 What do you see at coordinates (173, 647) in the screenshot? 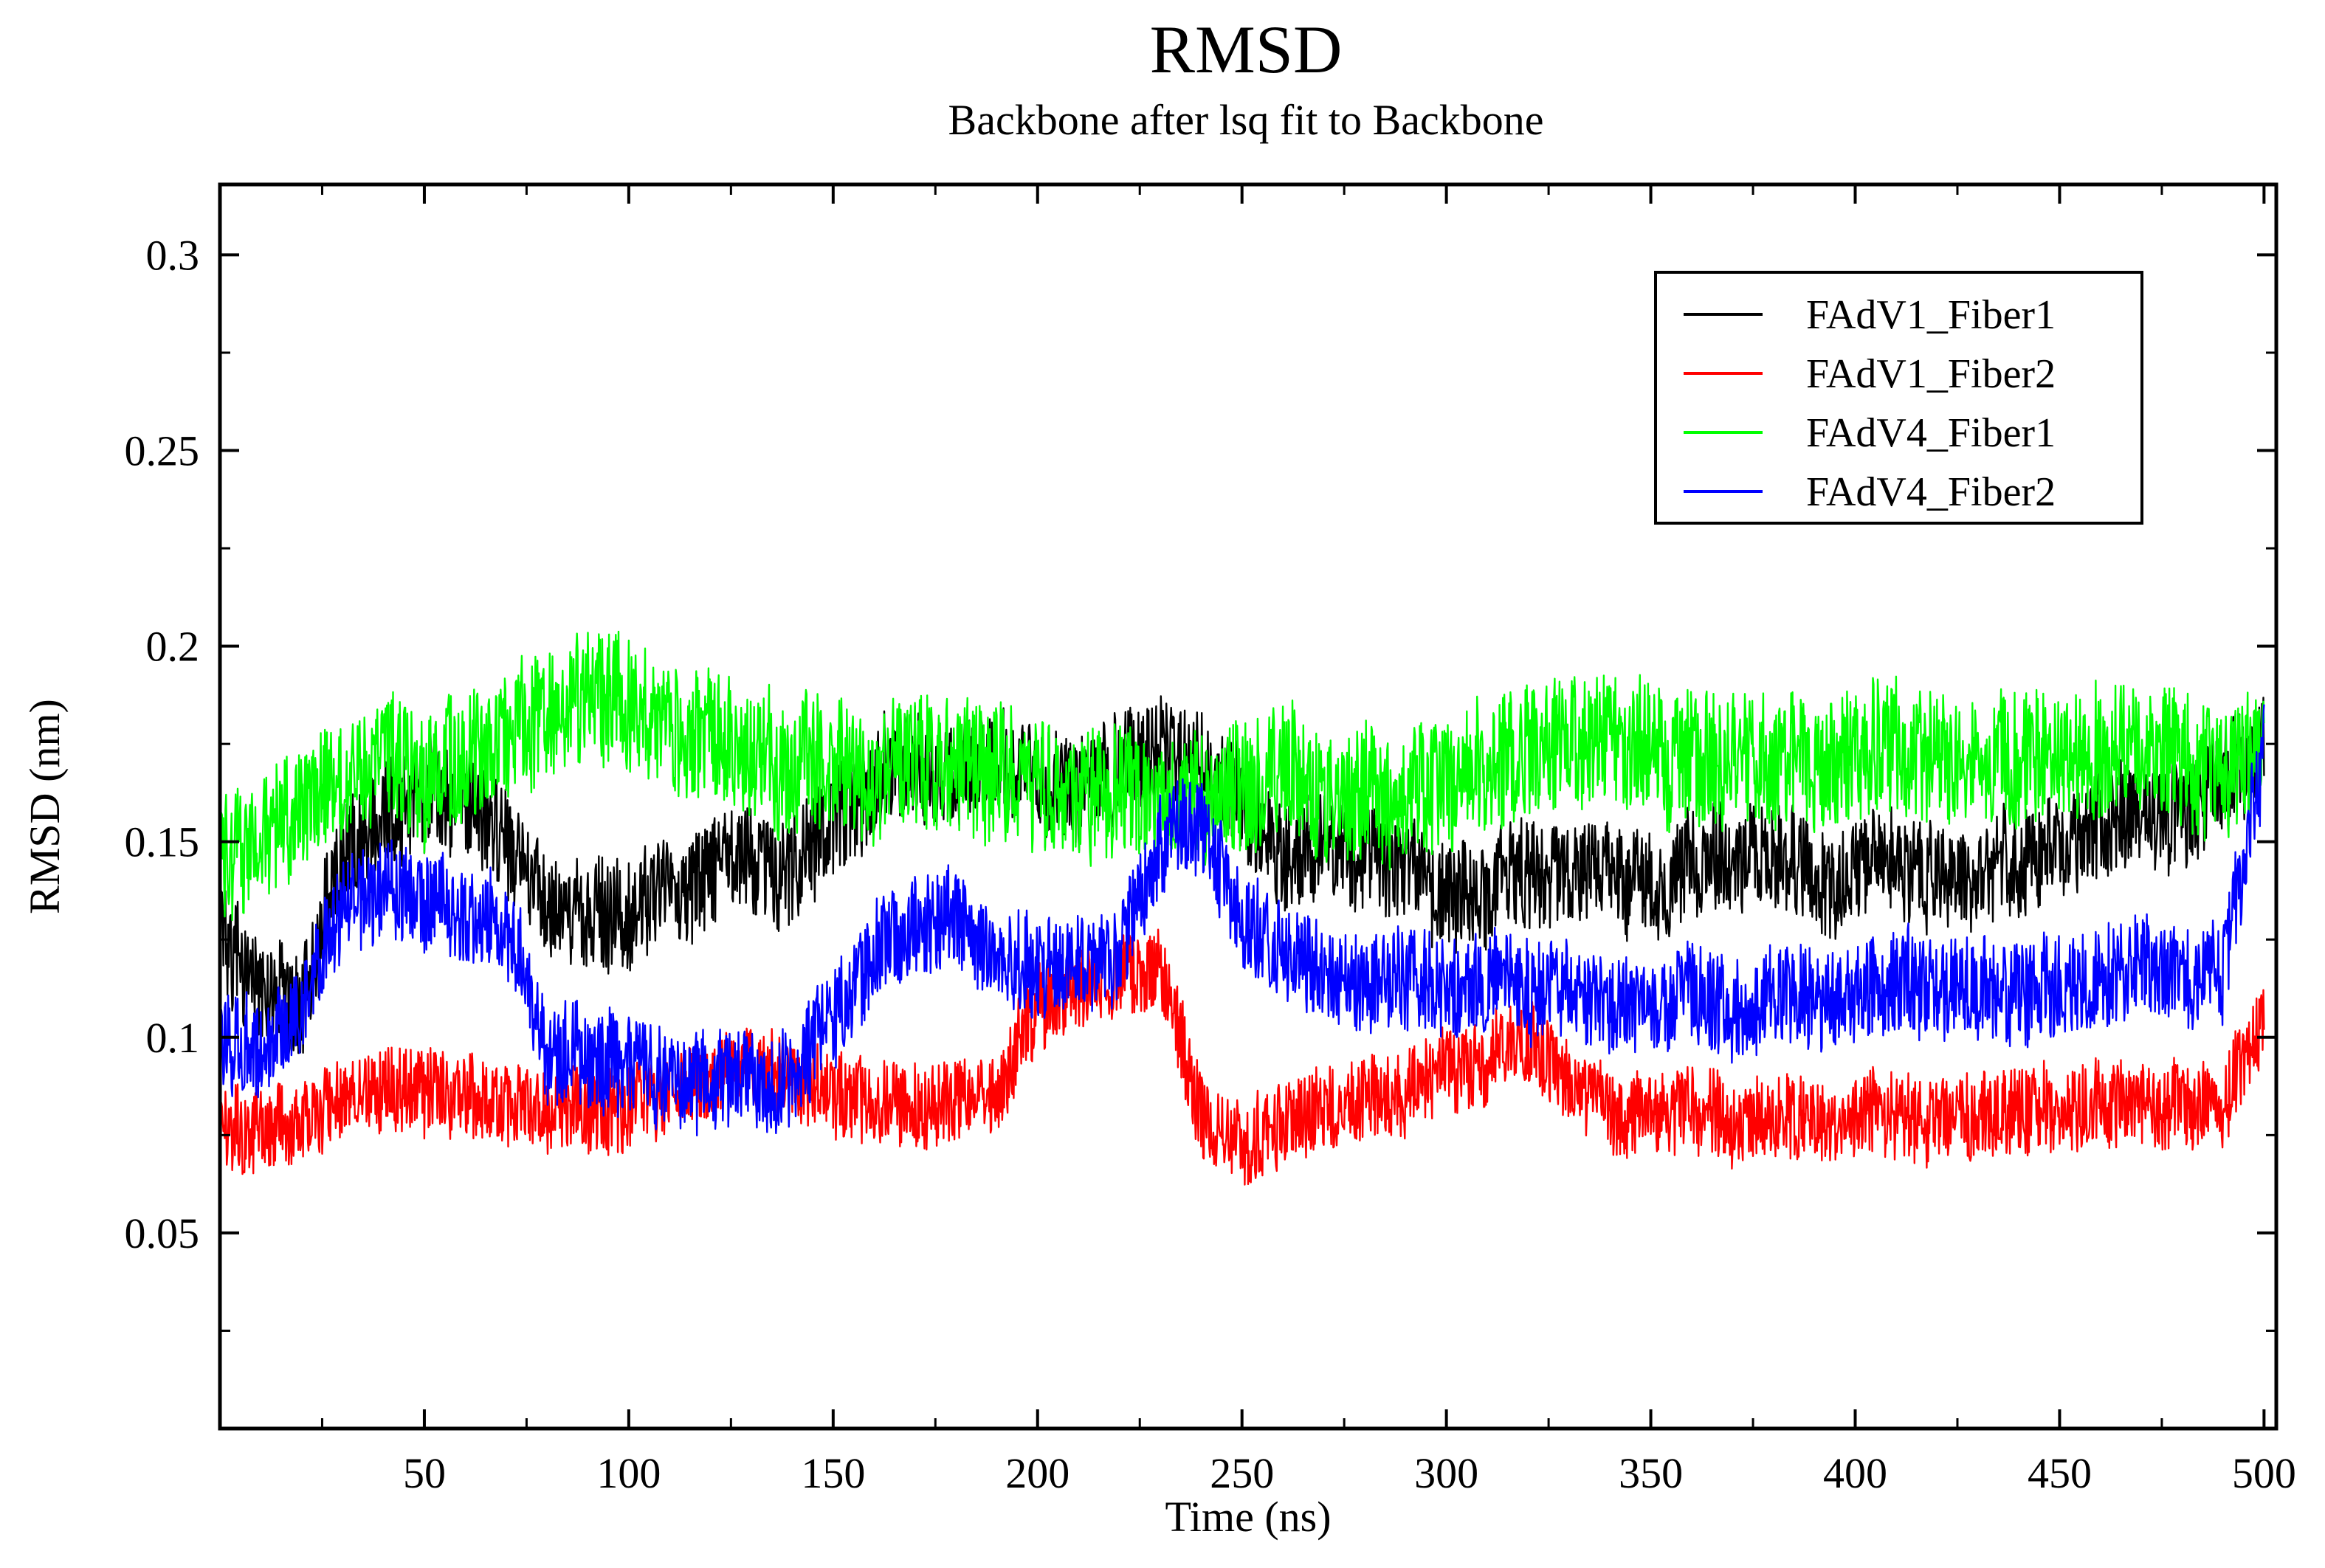
I see `y-tick-label: 0.2` at bounding box center [173, 647].